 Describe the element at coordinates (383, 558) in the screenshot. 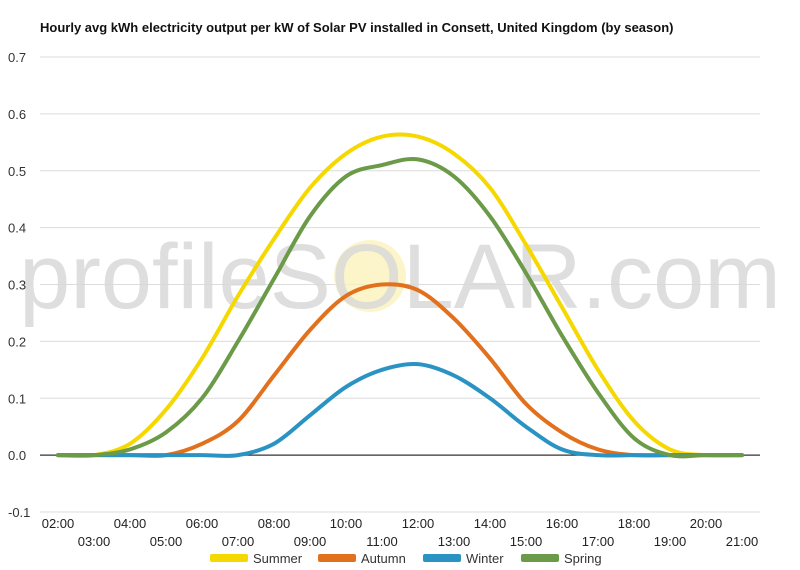

I see `legend-label: Autumn` at that location.